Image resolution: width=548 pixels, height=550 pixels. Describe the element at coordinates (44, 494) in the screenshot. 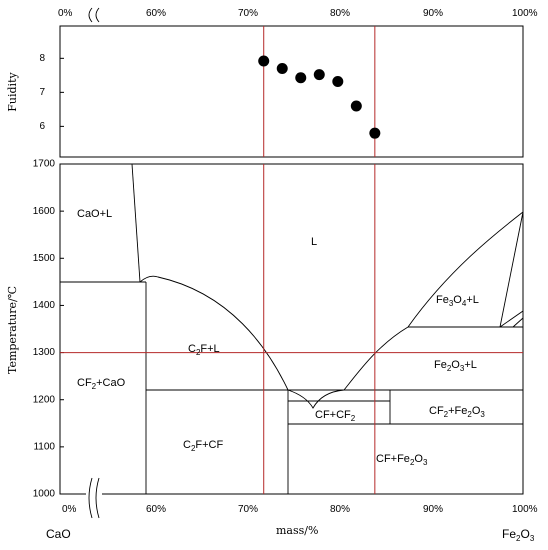

I see `temperature-y-tick-label: 1000` at that location.